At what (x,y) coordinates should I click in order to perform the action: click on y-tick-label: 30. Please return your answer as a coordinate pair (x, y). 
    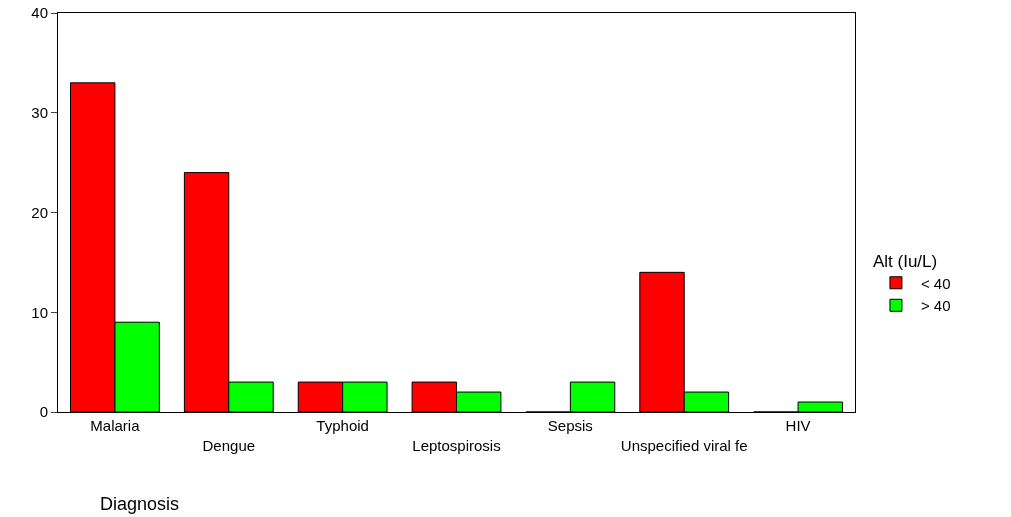
    Looking at the image, I should click on (39, 112).